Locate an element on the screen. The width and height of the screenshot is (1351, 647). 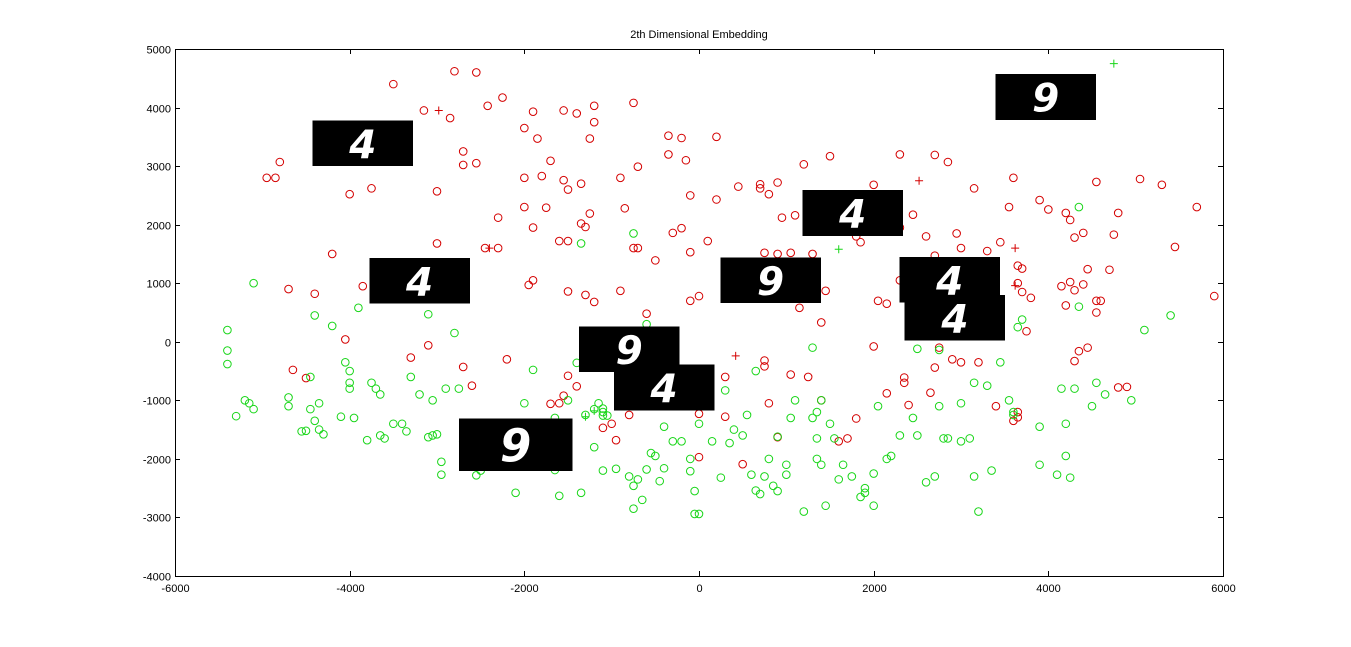
x-tick-label: 6000 is located at coordinates (1223, 589).